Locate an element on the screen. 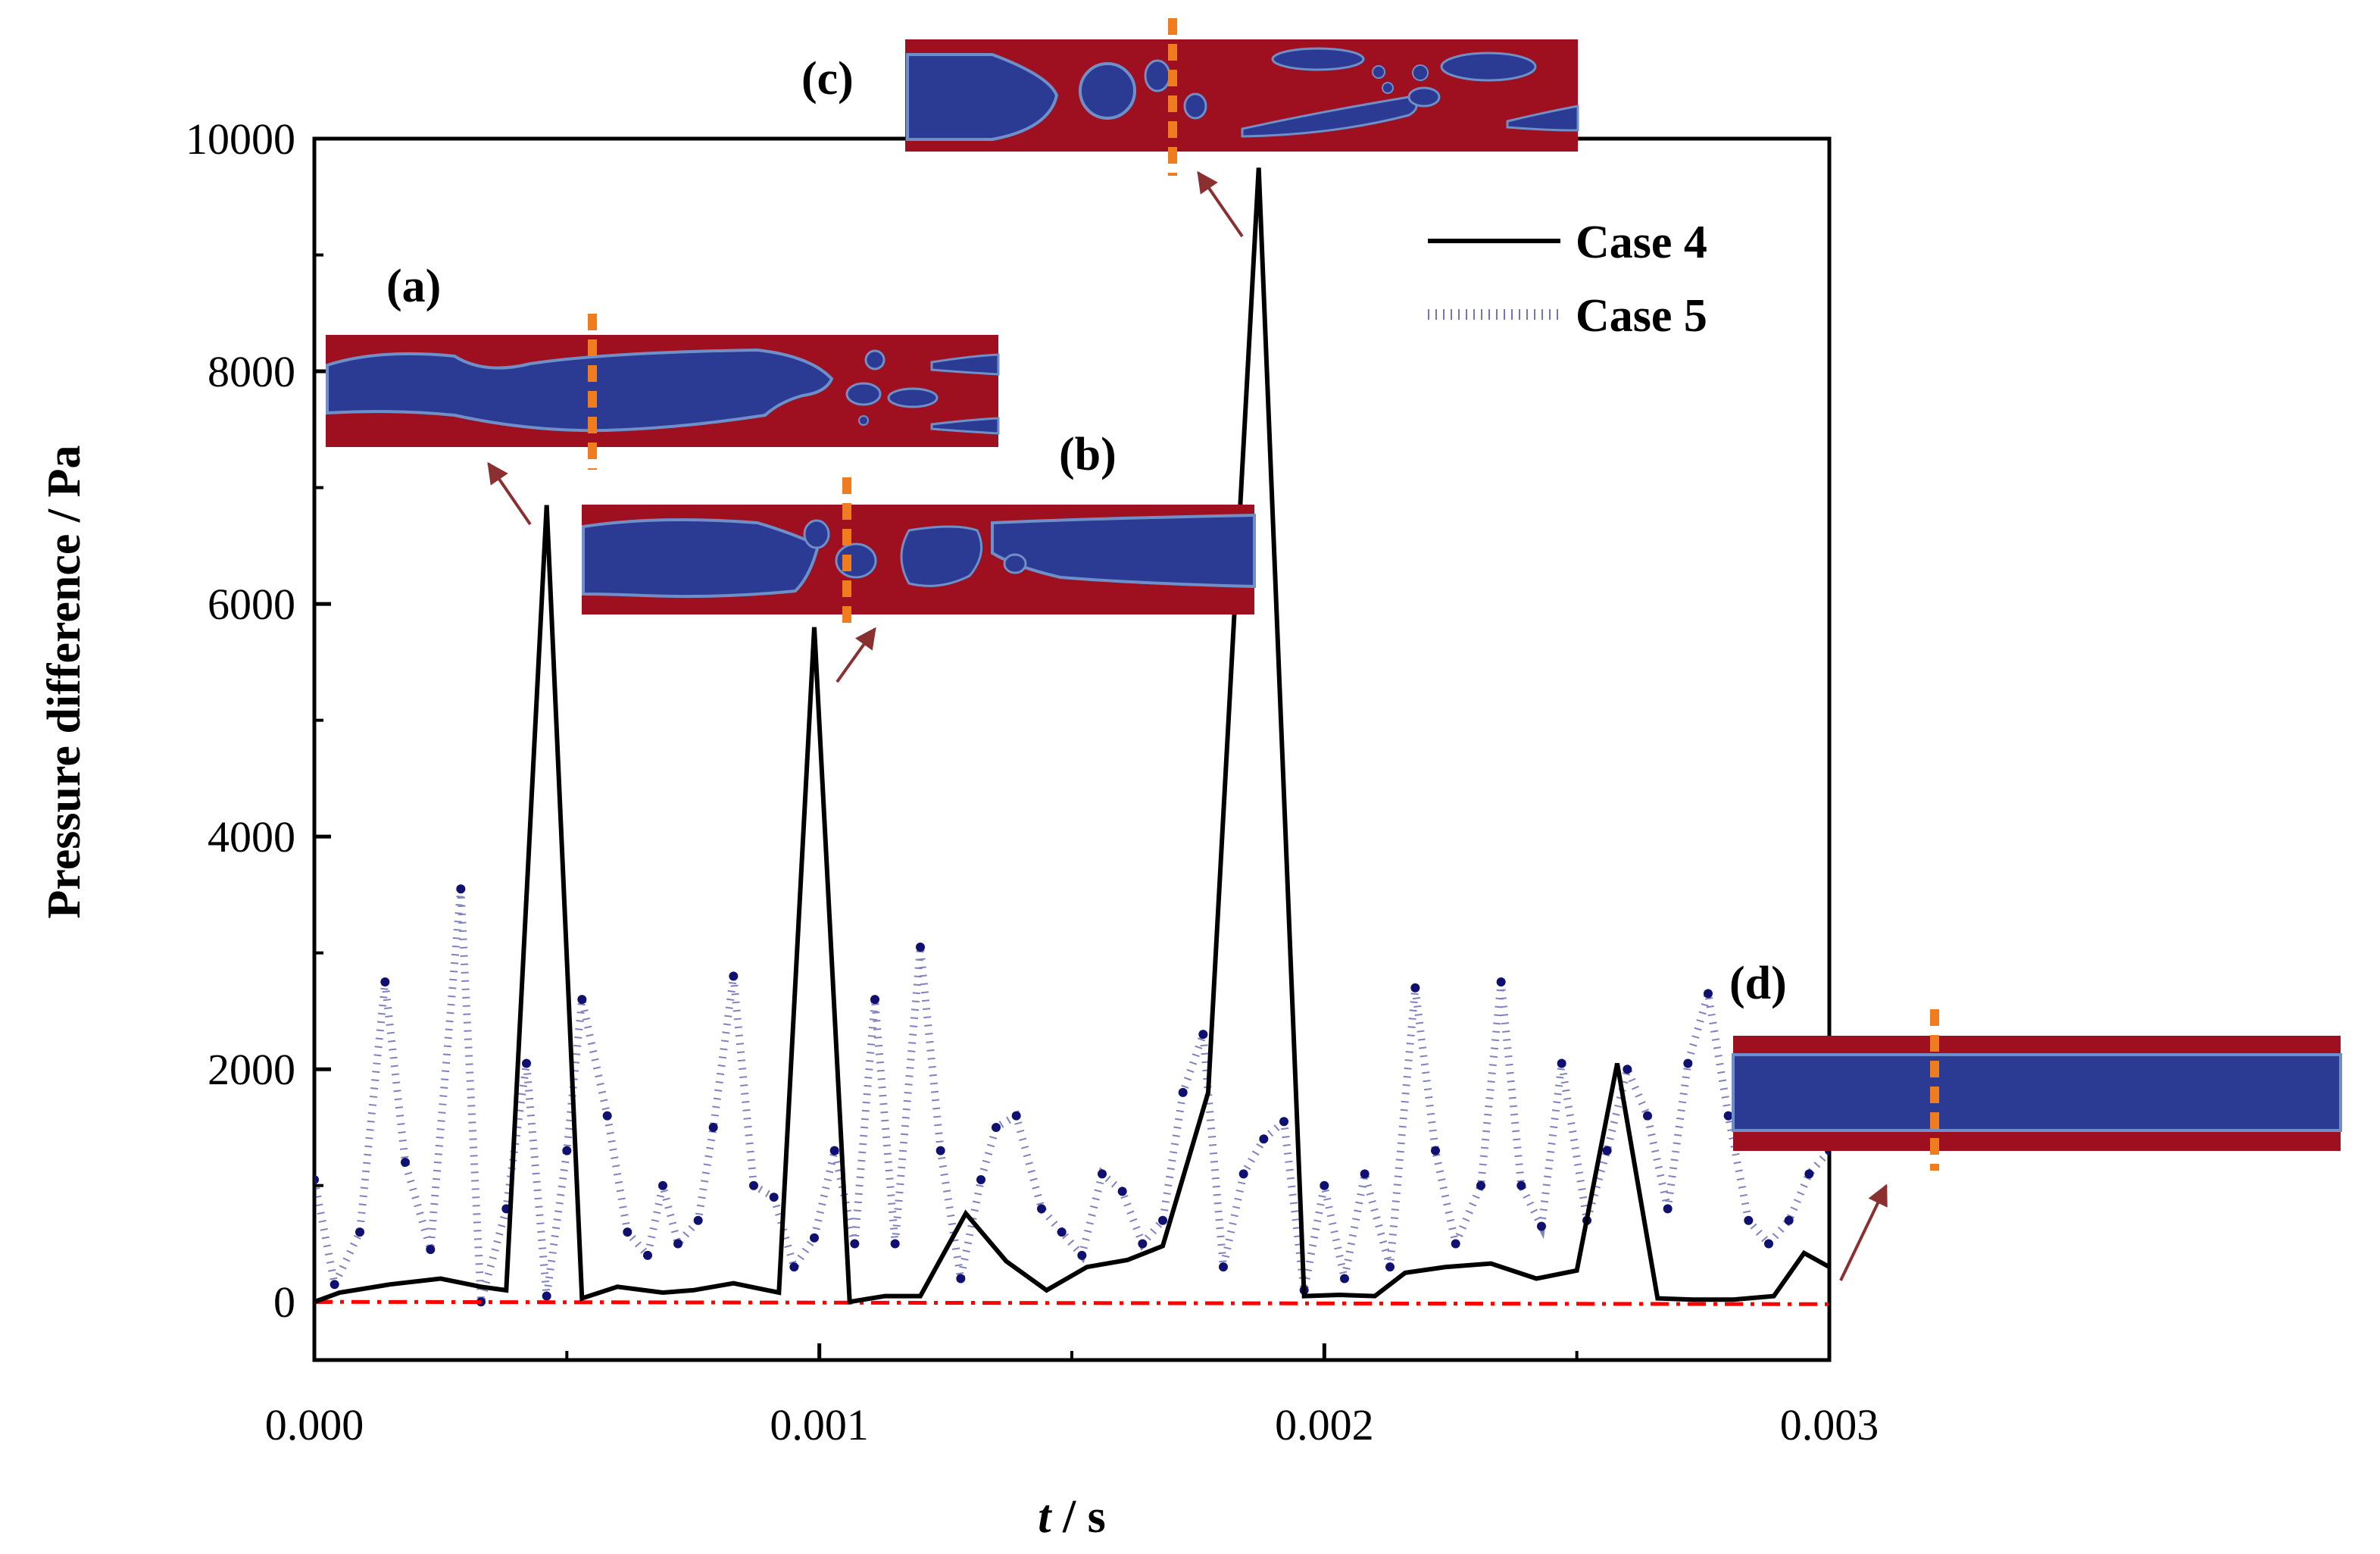 This screenshot has width=2380, height=1554. y-tick-label: 4000 is located at coordinates (252, 836).